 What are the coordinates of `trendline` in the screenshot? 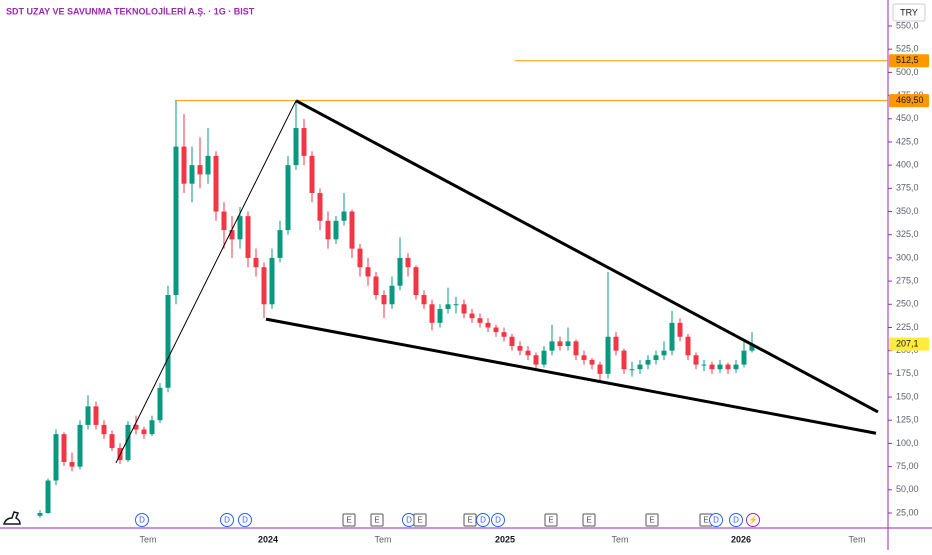 It's located at (206, 282).